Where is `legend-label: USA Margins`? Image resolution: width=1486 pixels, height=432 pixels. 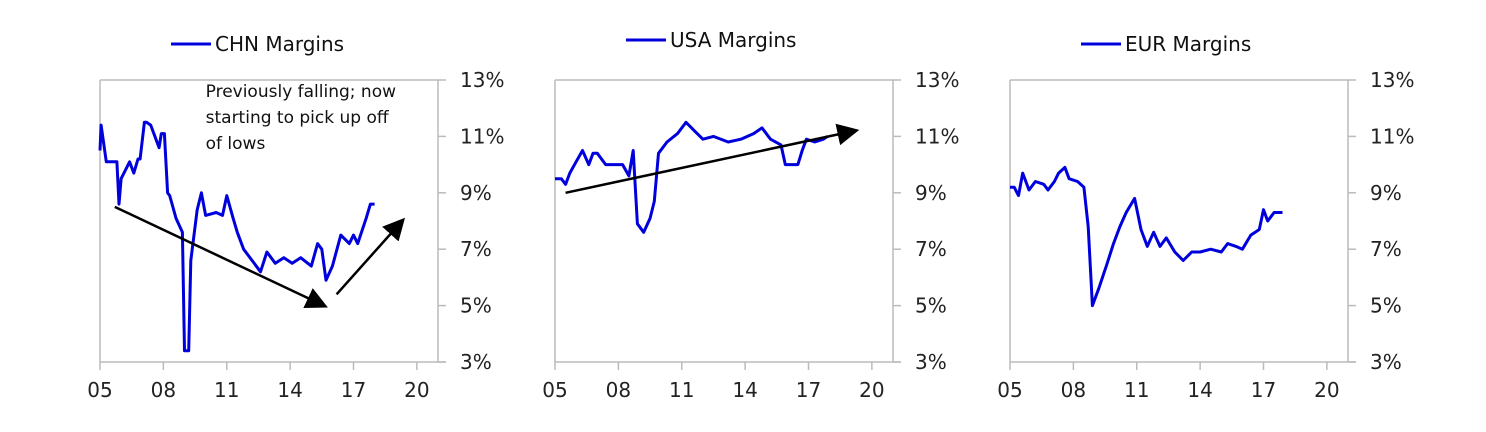
legend-label: USA Margins is located at coordinates (733, 40).